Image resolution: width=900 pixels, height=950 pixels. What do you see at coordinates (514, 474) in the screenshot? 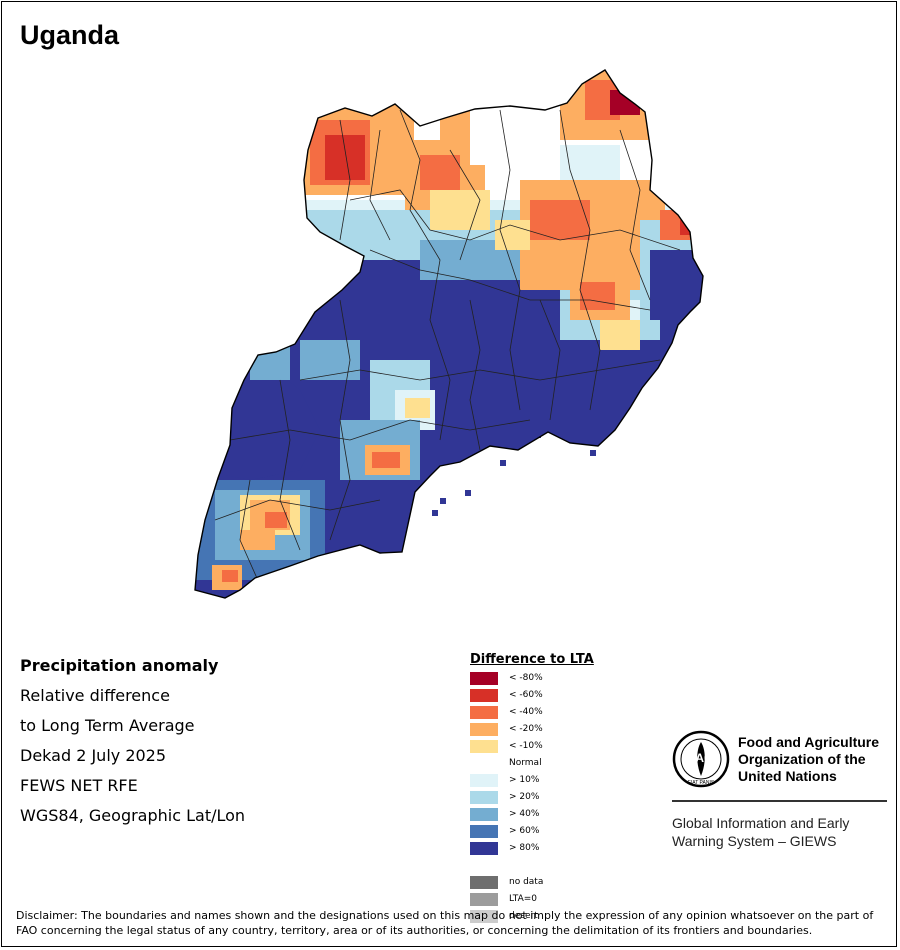
I see `lake-islands` at bounding box center [514, 474].